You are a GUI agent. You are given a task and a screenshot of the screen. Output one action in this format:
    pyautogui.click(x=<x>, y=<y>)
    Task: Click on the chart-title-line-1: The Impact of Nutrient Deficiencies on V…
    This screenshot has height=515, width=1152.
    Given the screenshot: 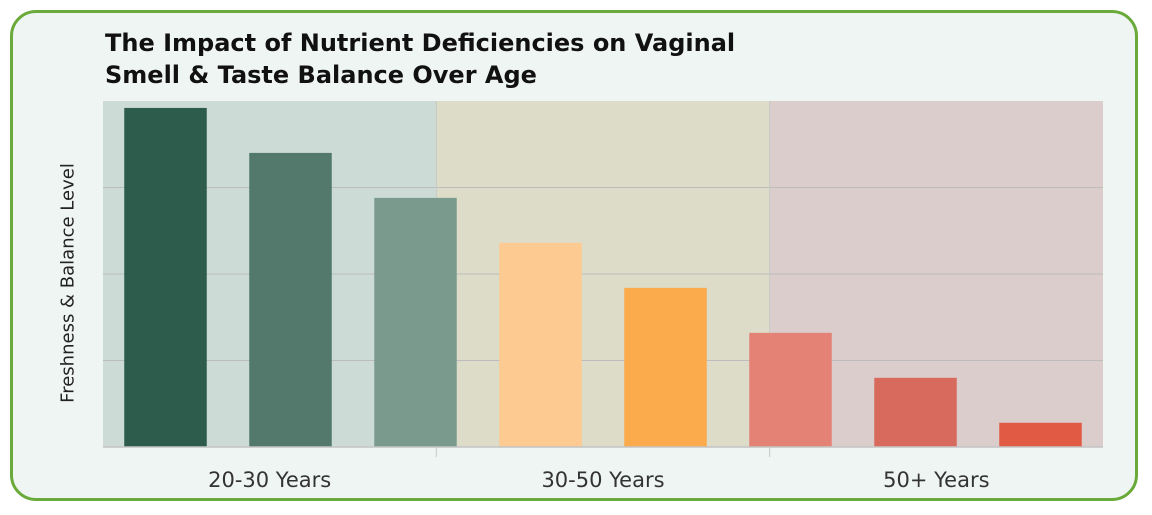 What is the action you would take?
    pyautogui.click(x=420, y=43)
    